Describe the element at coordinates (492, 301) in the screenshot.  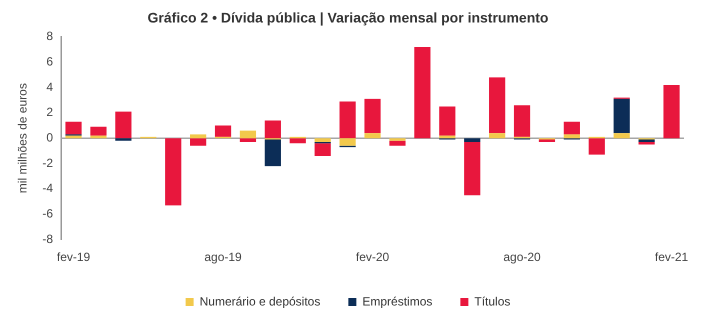
I see `legend-label: Títulos` at that location.